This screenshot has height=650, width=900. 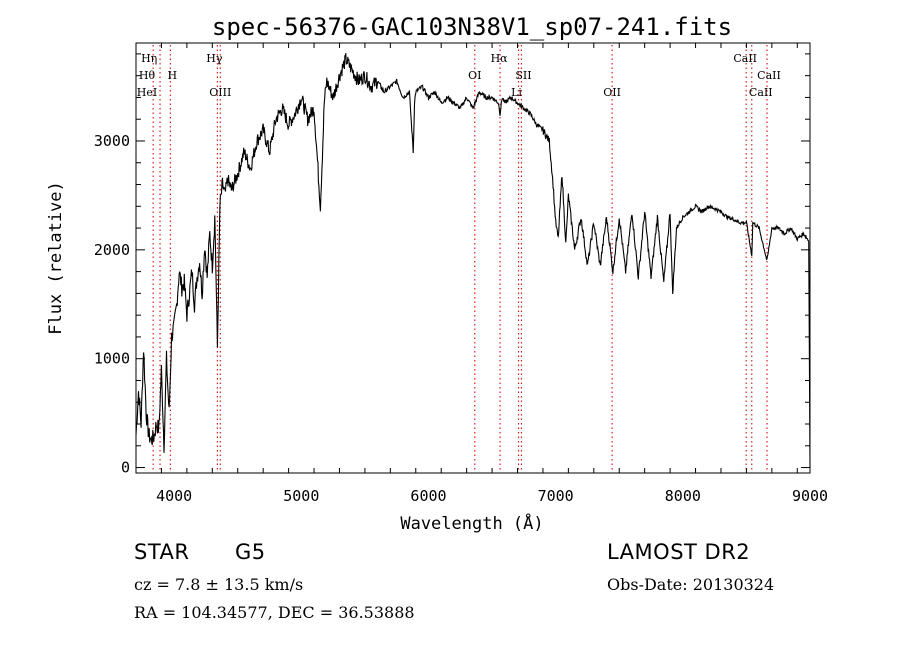 What do you see at coordinates (112, 250) in the screenshot?
I see `y-tick-label: 2000` at bounding box center [112, 250].